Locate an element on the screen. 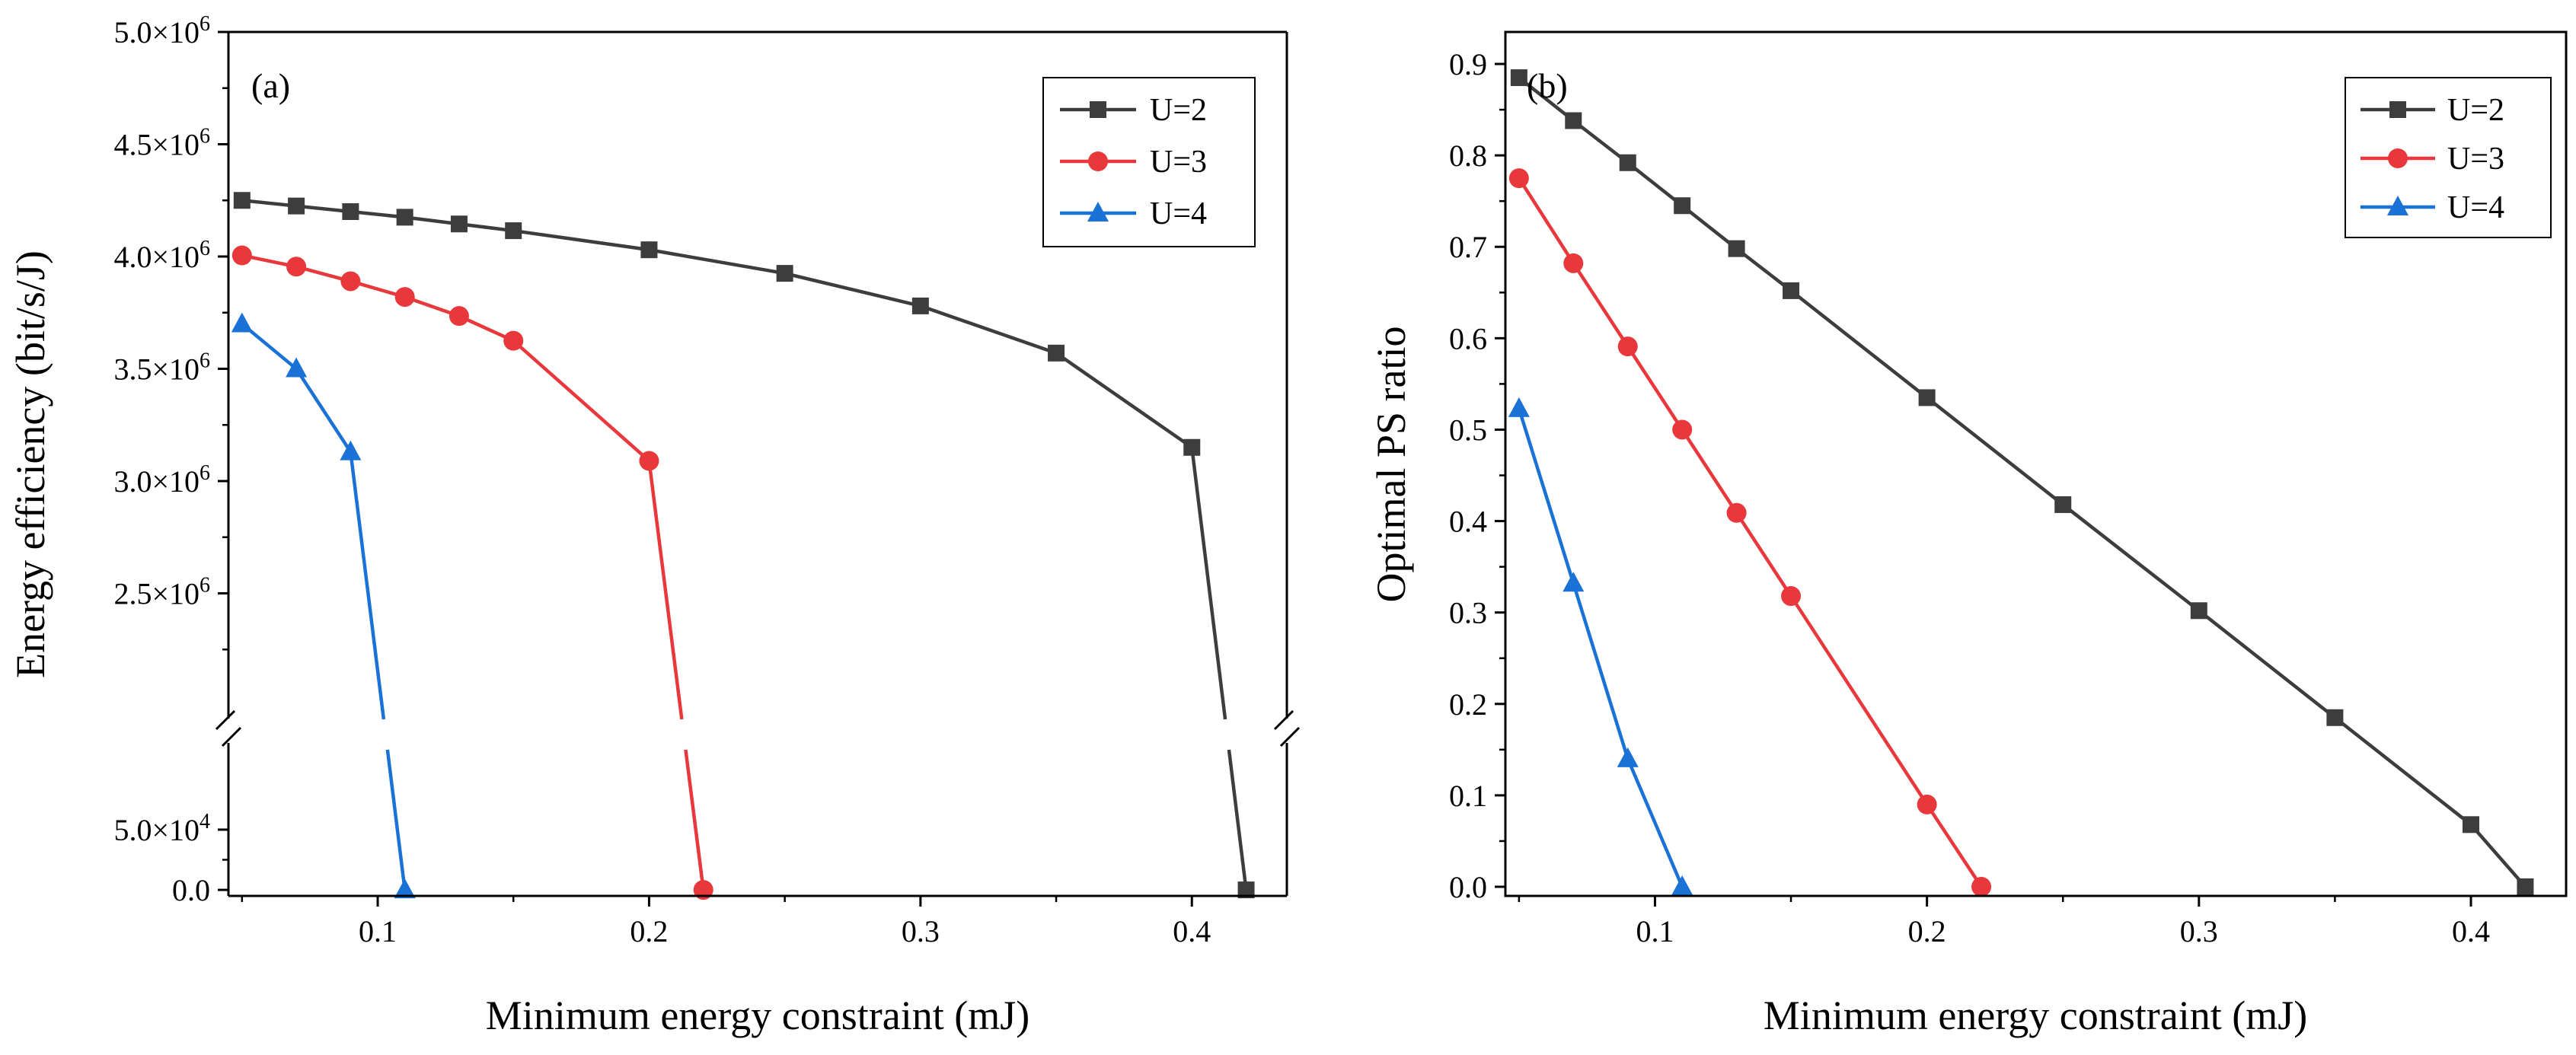 The width and height of the screenshot is (2576, 1055). series-b-U=4 is located at coordinates (1600, 646).